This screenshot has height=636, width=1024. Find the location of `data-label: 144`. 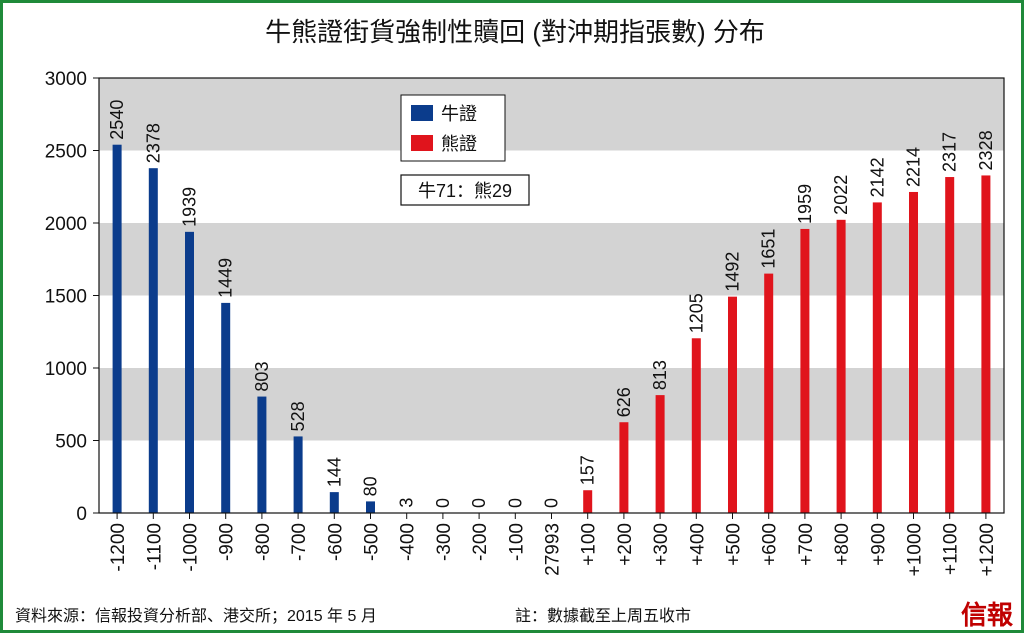

data-label: 144 is located at coordinates (334, 472).